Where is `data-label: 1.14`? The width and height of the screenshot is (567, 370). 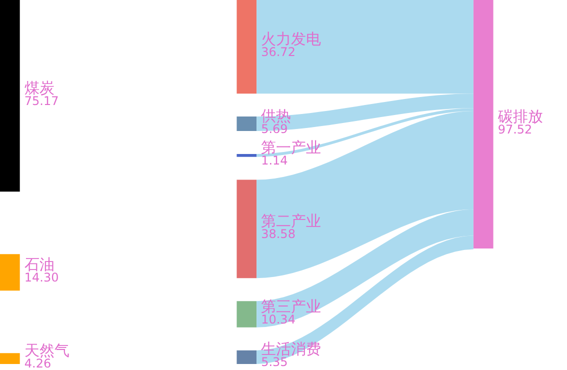 data-label: 1.14 is located at coordinates (274, 160).